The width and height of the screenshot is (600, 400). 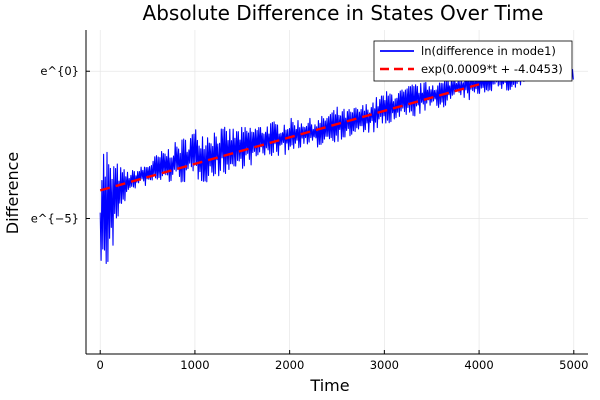 What do you see at coordinates (478, 365) in the screenshot?
I see `x-tick-label-4: 4000` at bounding box center [478, 365].